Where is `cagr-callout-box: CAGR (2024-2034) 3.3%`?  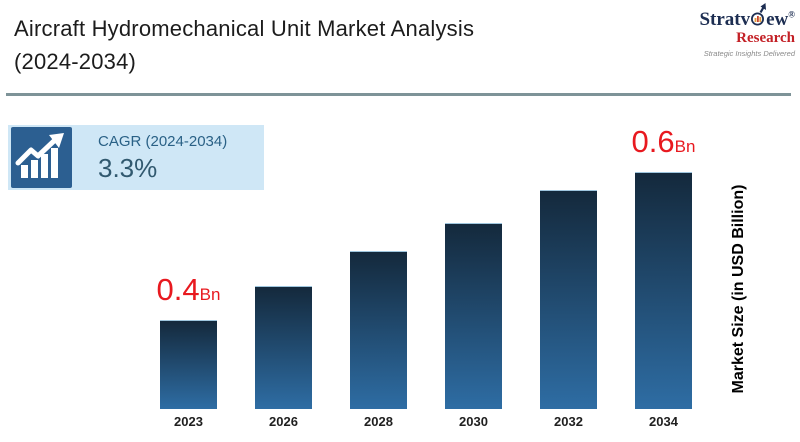 cagr-callout-box: CAGR (2024-2034) 3.3% is located at coordinates (136, 157).